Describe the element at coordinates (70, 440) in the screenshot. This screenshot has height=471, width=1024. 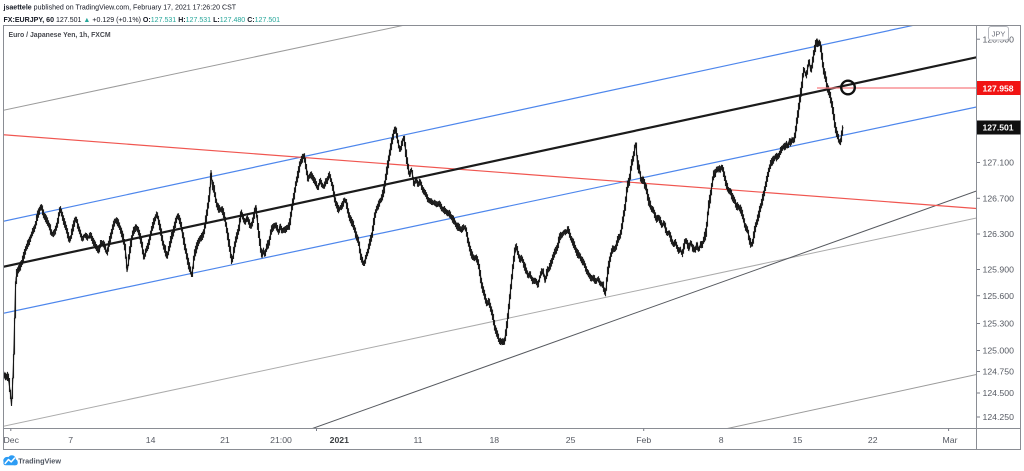
I see `svg-text: 7` at that location.